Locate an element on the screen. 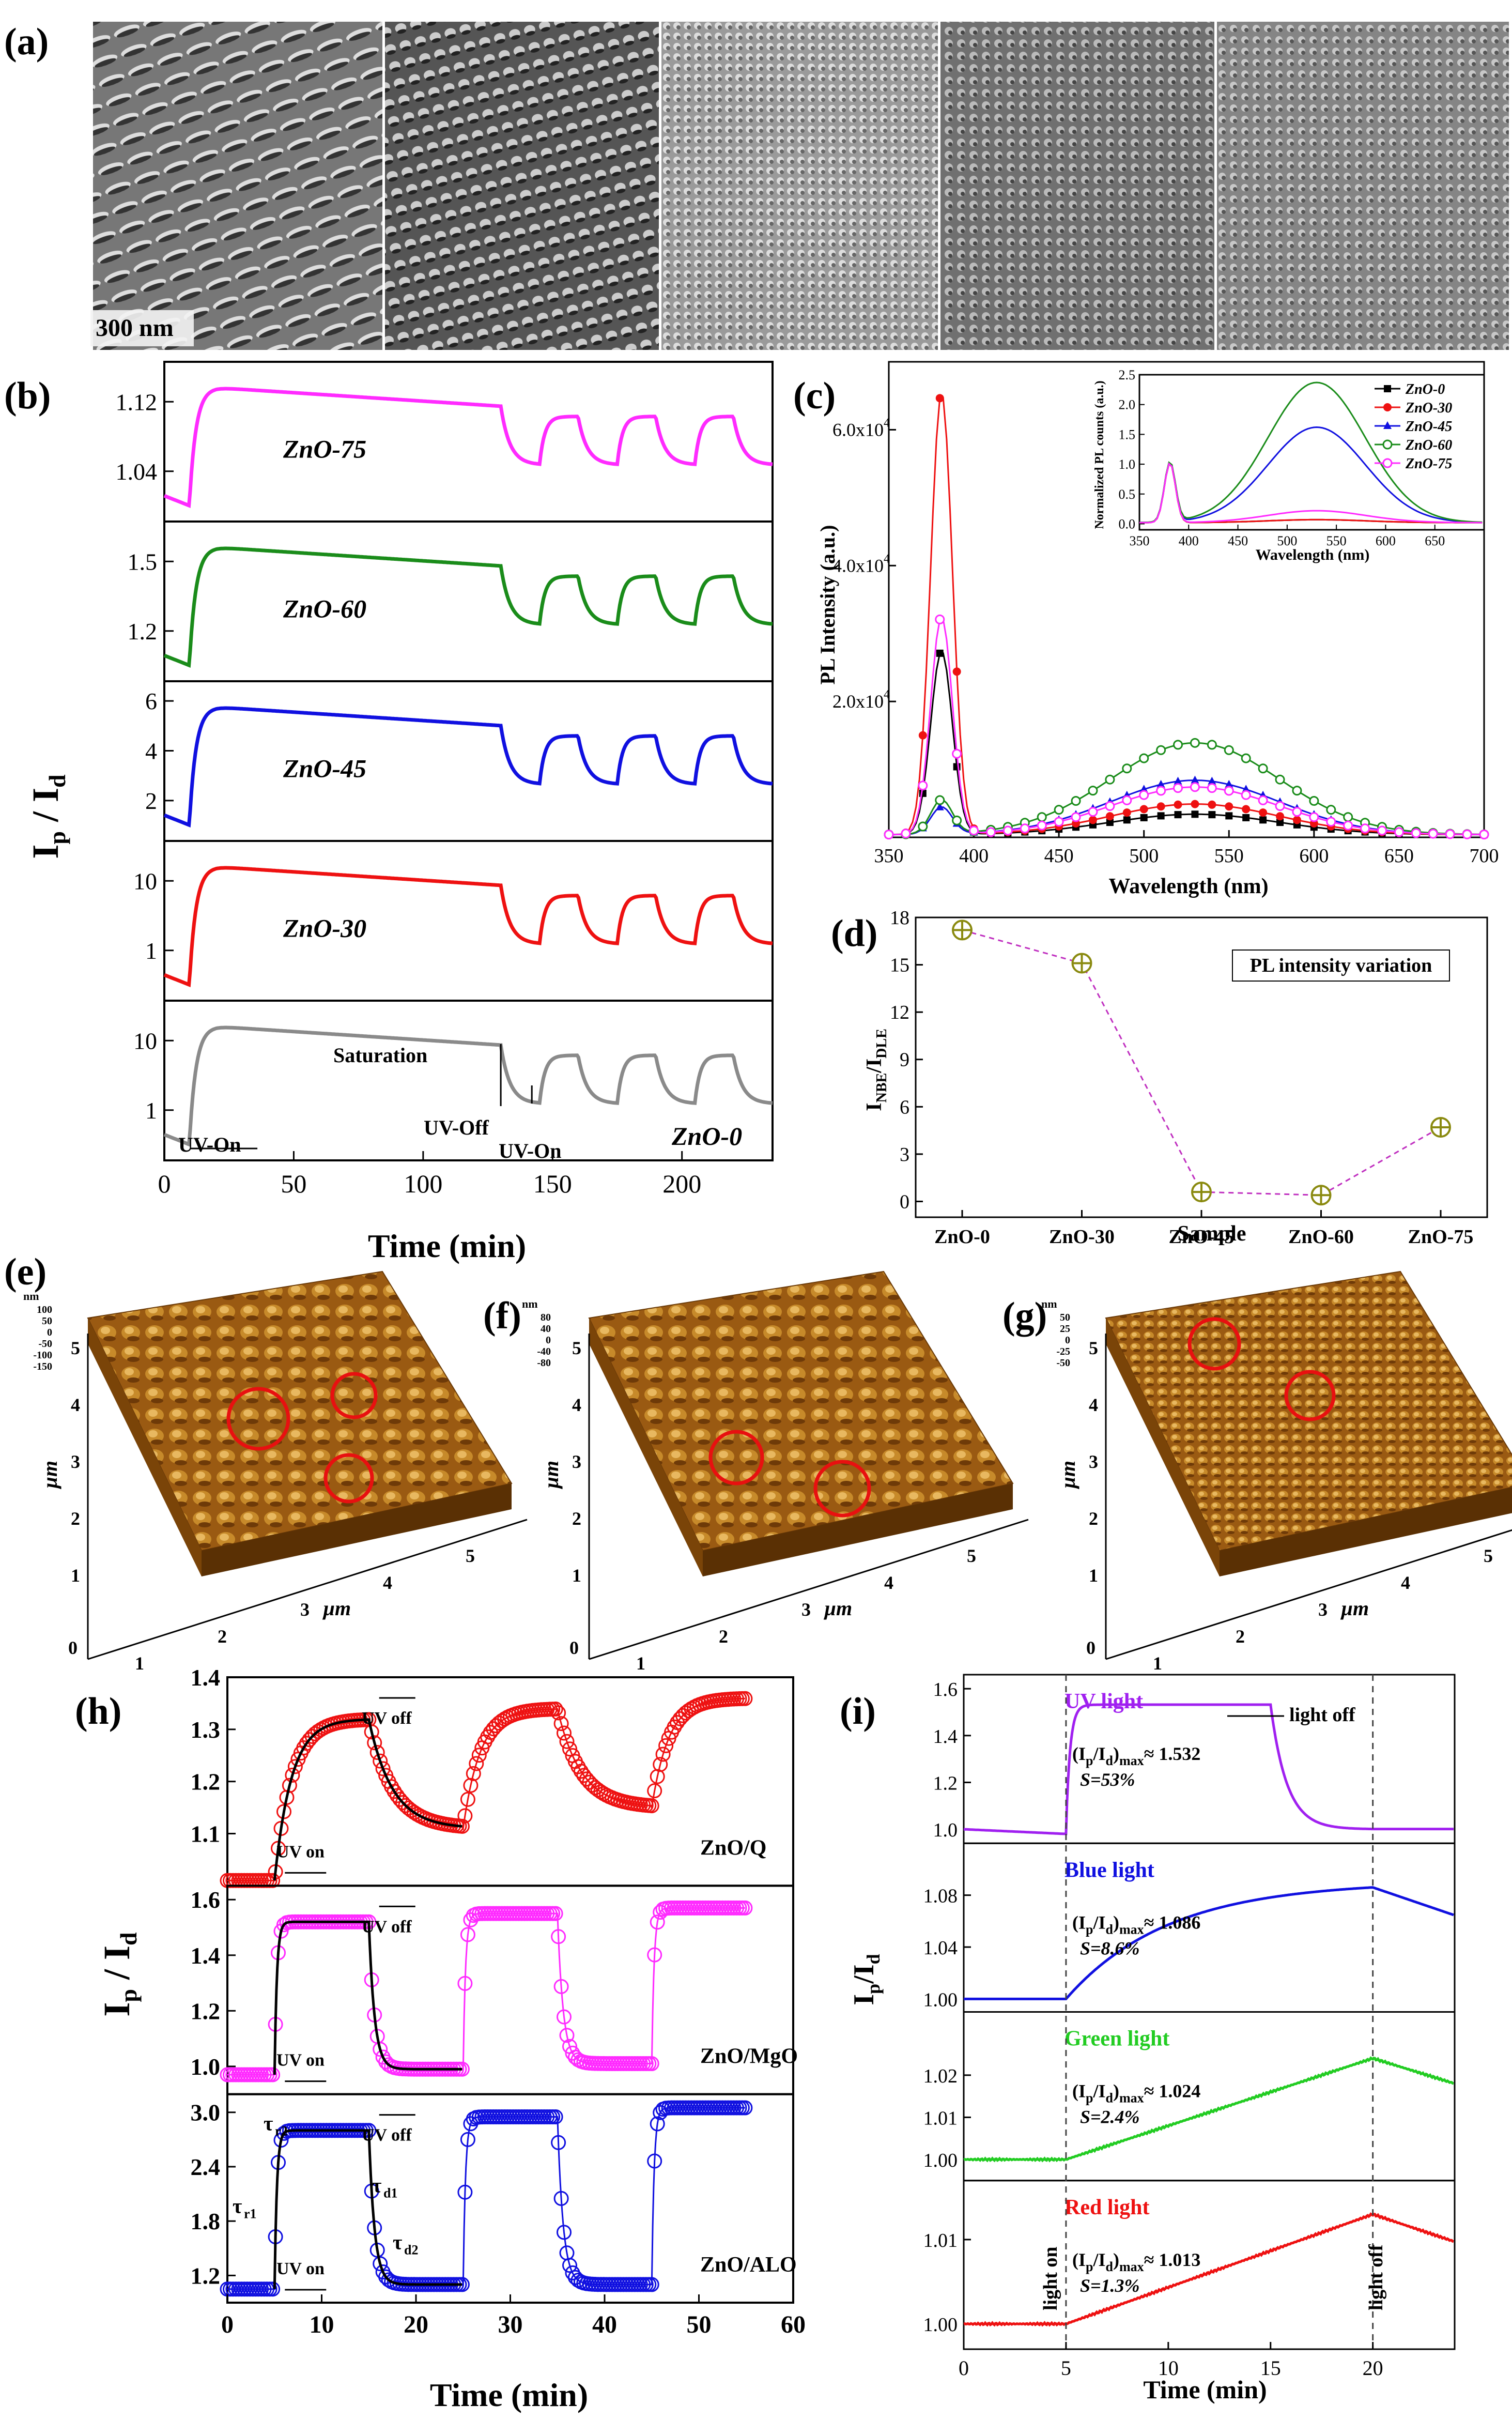  fit-line-zno-q is located at coordinates (367, 1799).